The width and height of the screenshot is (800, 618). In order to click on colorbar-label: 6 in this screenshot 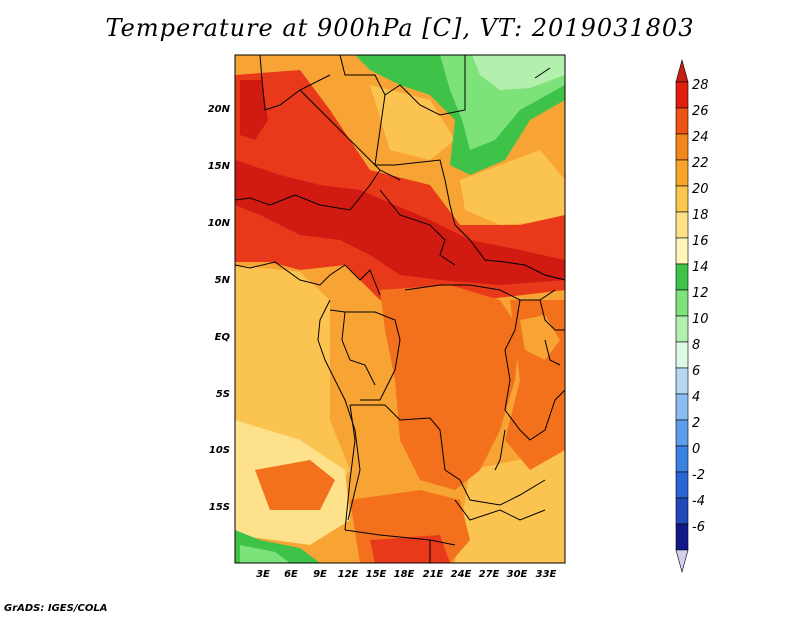, I will do `click(696, 371)`.